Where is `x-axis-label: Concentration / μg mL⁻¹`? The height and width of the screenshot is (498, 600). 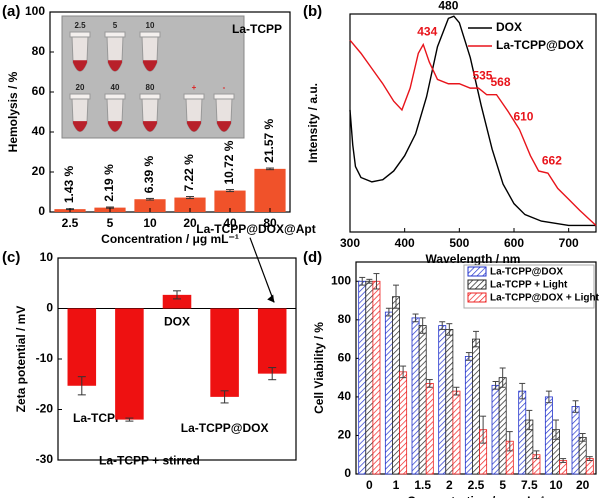 x-axis-label: Concentration / μg mL⁻¹ is located at coordinates (476, 496).